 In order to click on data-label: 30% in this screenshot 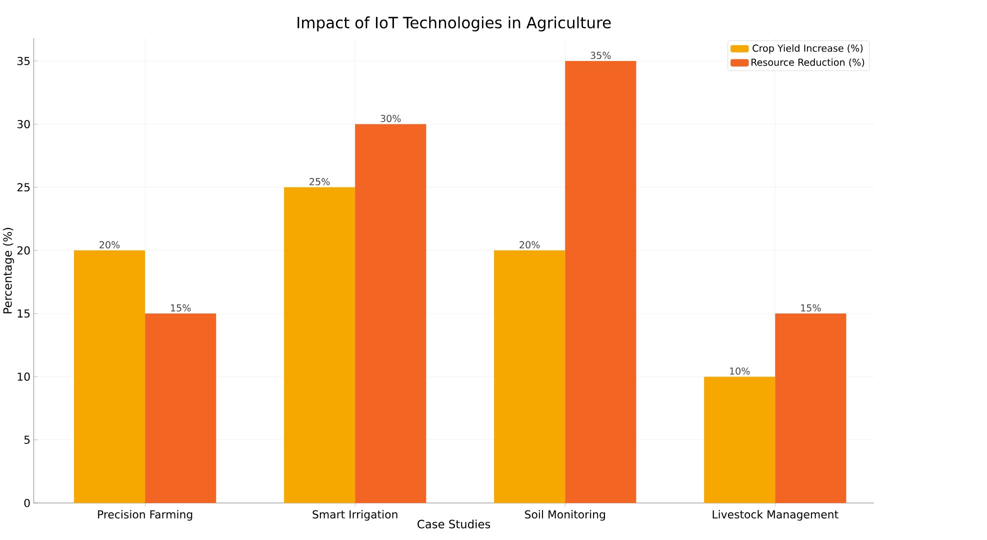, I will do `click(390, 118)`.